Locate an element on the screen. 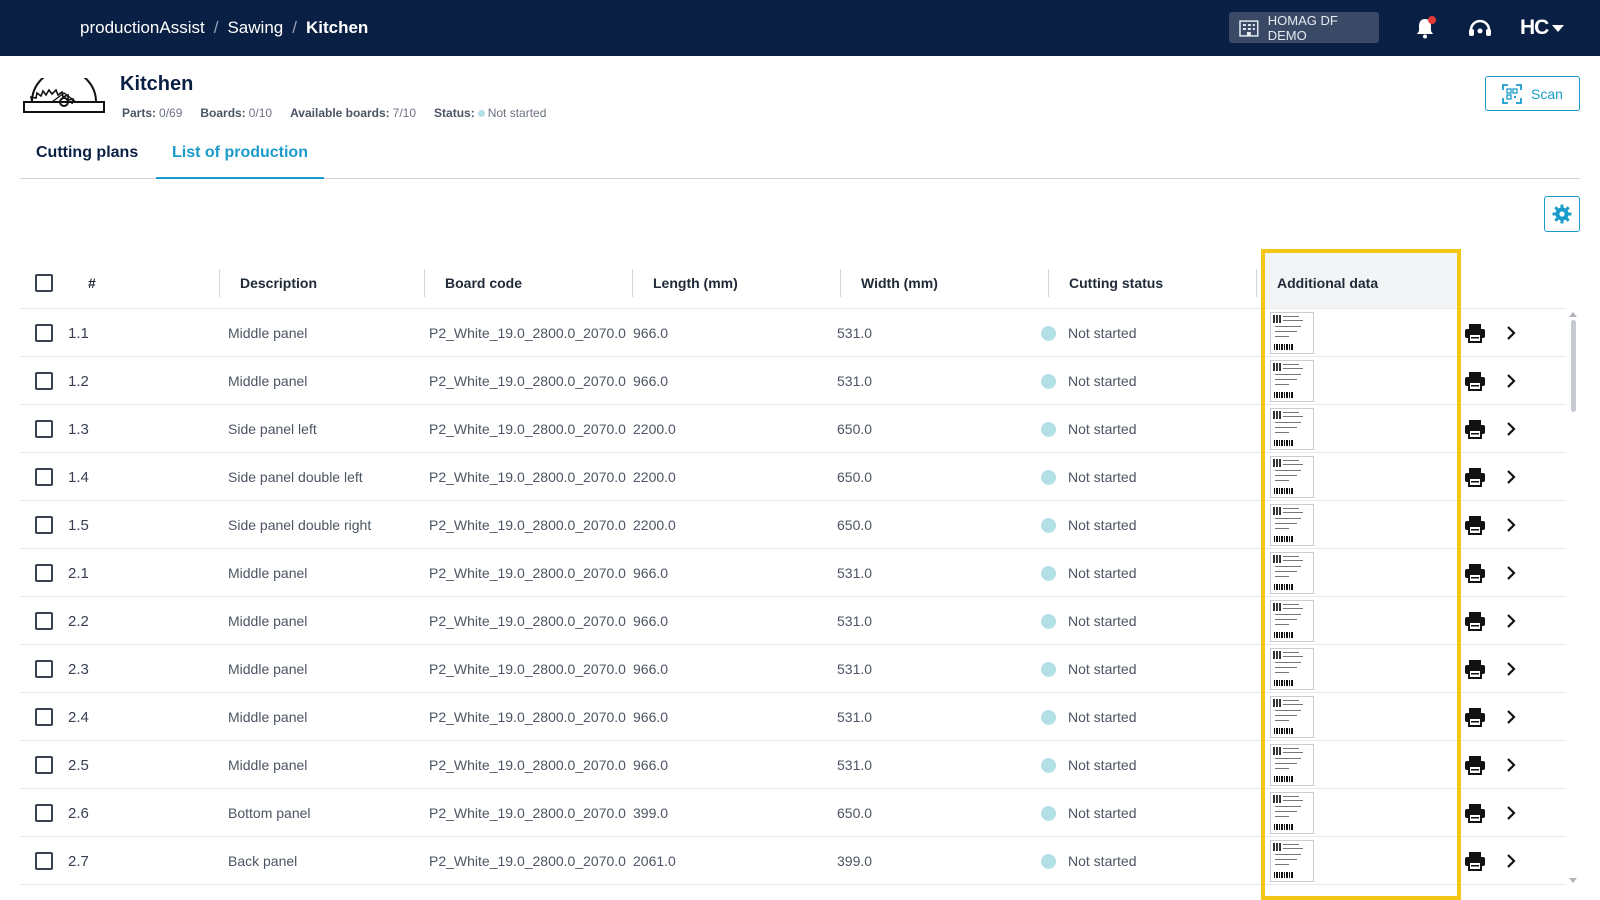 The width and height of the screenshot is (1600, 900). column-header-length: Length (mm) is located at coordinates (695, 283).